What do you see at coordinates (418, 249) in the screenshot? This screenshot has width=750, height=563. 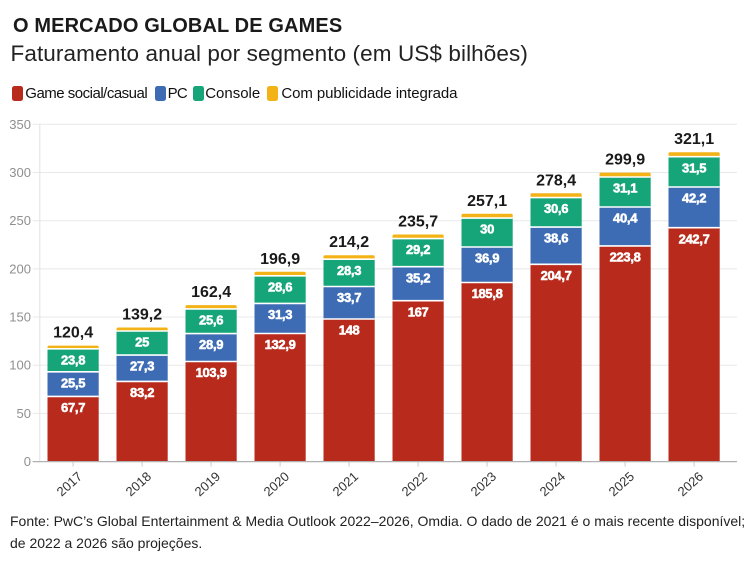 I see `svg-text: 29,2` at bounding box center [418, 249].